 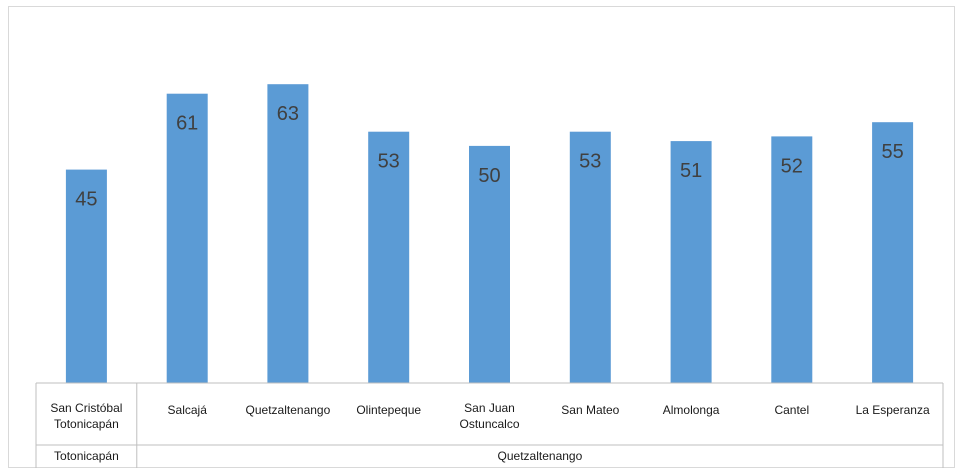 I want to click on data-label-6: 53, so click(x=590, y=162).